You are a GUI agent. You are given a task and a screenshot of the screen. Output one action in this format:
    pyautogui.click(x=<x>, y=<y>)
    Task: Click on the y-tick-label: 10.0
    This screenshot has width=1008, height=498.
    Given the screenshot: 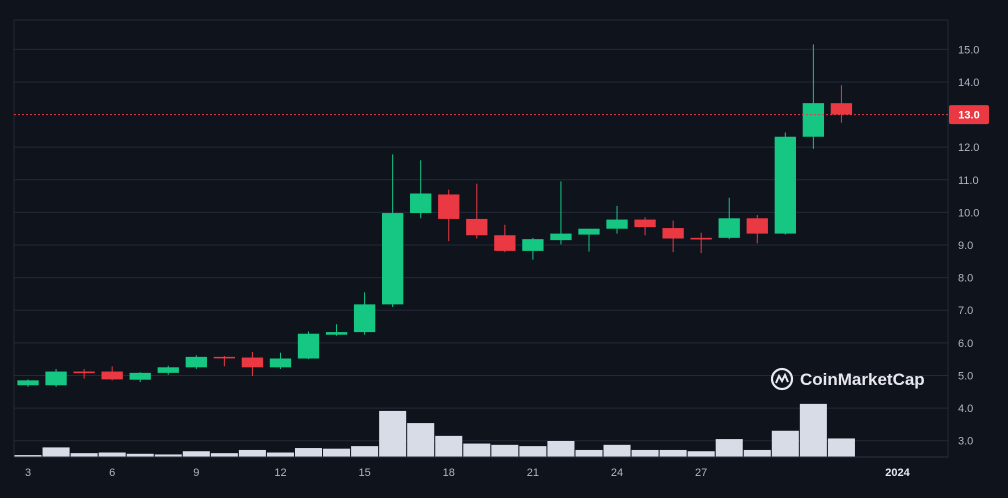 What is the action you would take?
    pyautogui.click(x=968, y=213)
    